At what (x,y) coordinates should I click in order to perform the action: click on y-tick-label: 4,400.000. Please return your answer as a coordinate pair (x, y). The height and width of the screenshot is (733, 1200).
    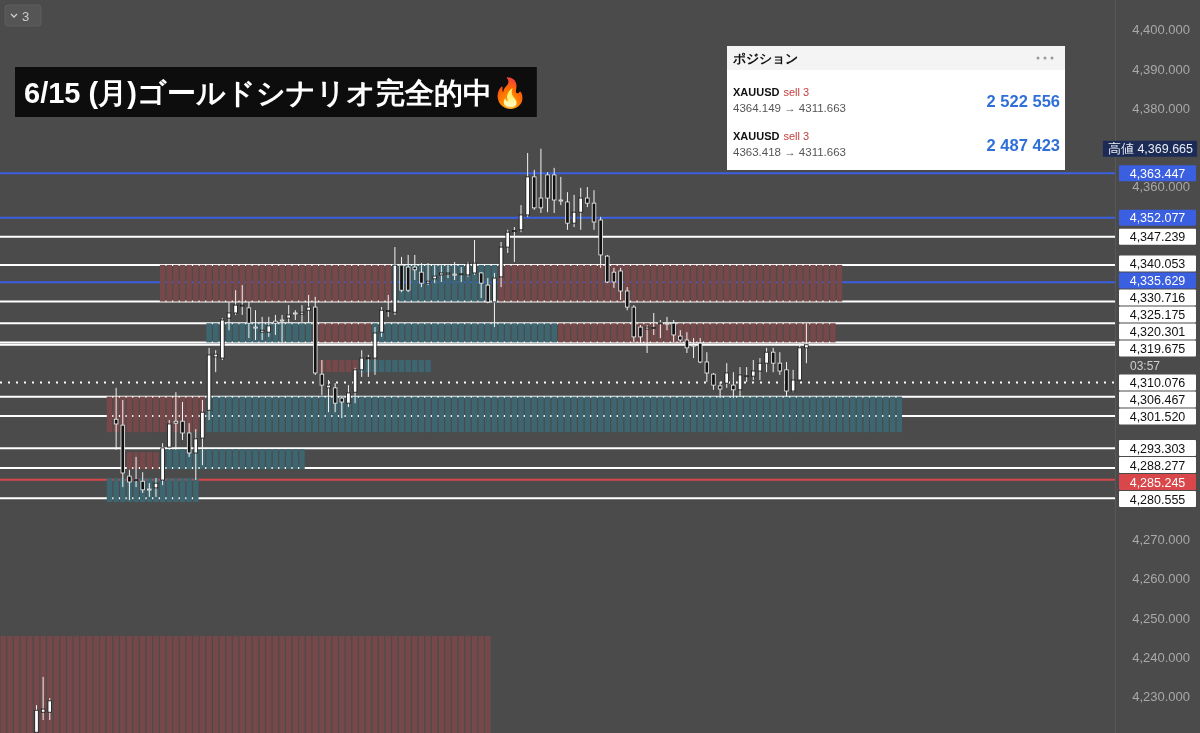
    Looking at the image, I should click on (1161, 30).